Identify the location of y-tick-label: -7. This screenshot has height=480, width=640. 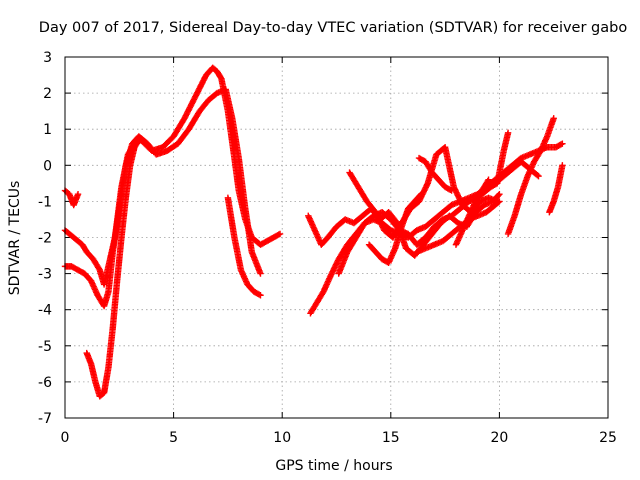
(45, 419).